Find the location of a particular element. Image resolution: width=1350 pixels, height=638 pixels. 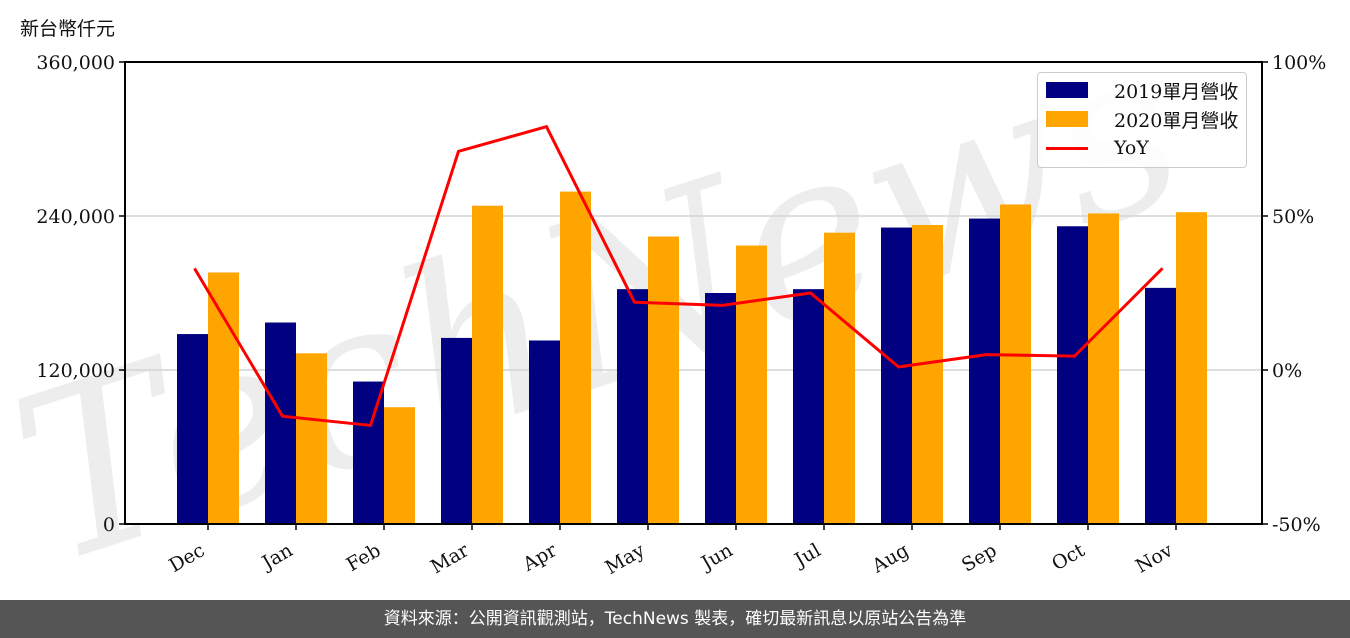

source-footer: 資料來源：公開資訊觀測站，TechNews 製表，確切最新訊息以原站公告為準 is located at coordinates (675, 619).